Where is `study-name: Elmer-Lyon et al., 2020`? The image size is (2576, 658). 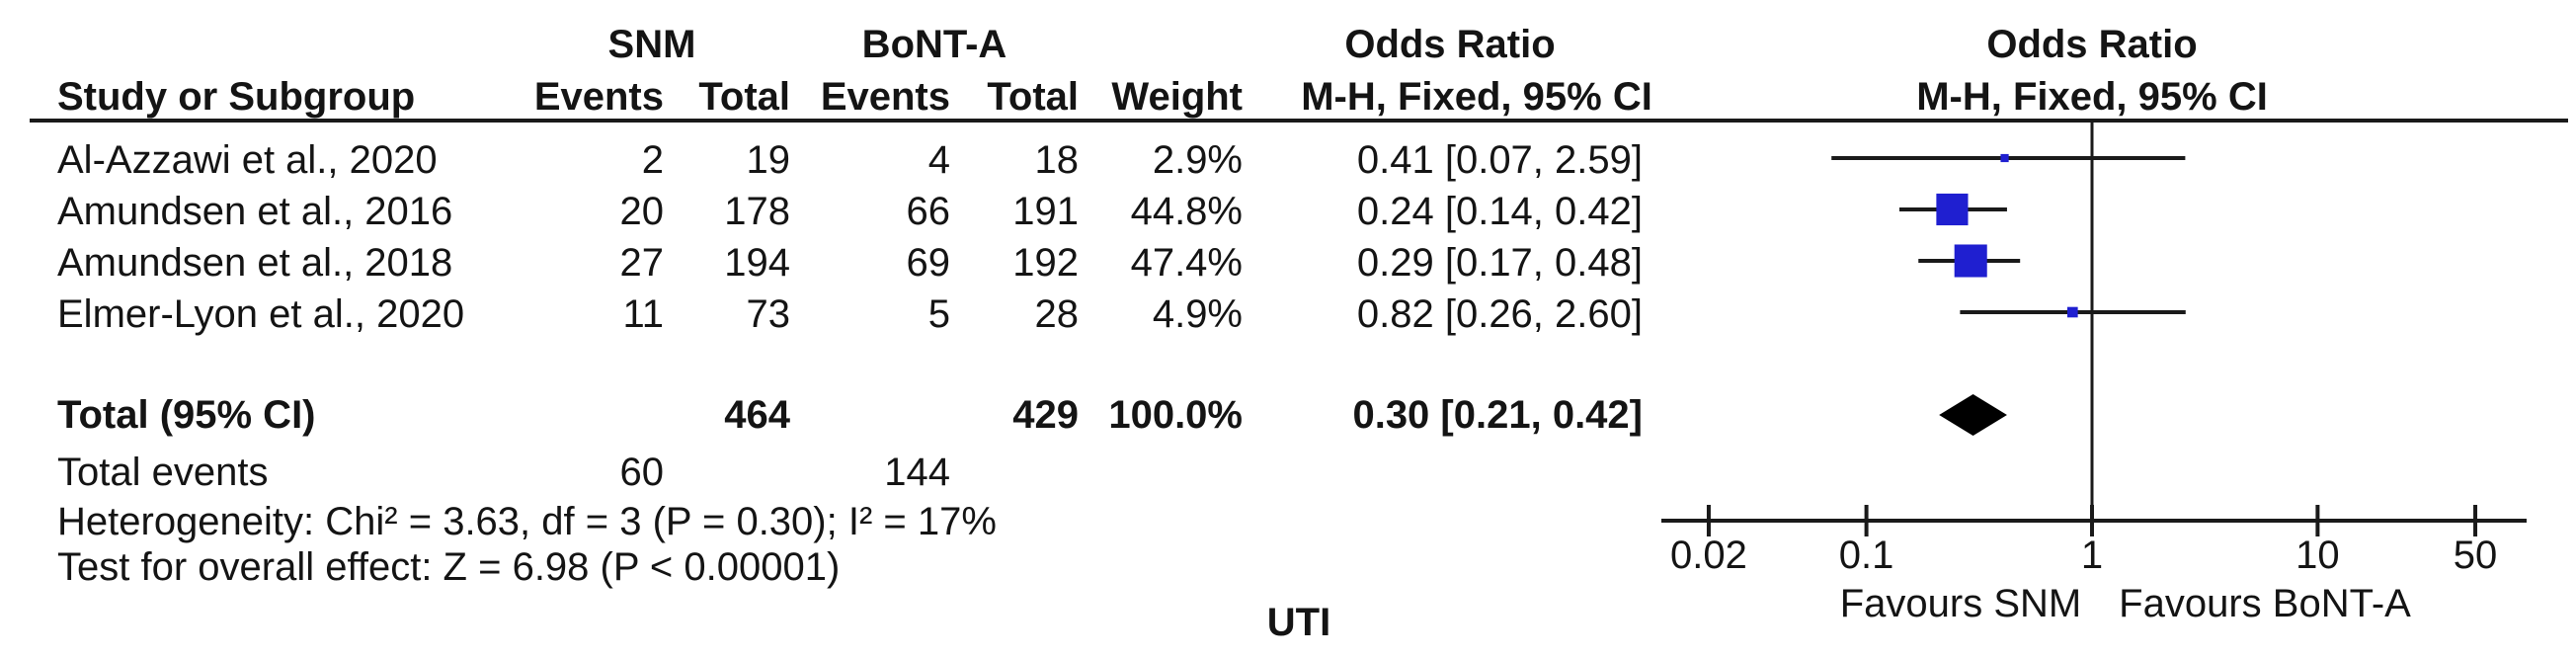 study-name: Elmer-Lyon et al., 2020 is located at coordinates (261, 314).